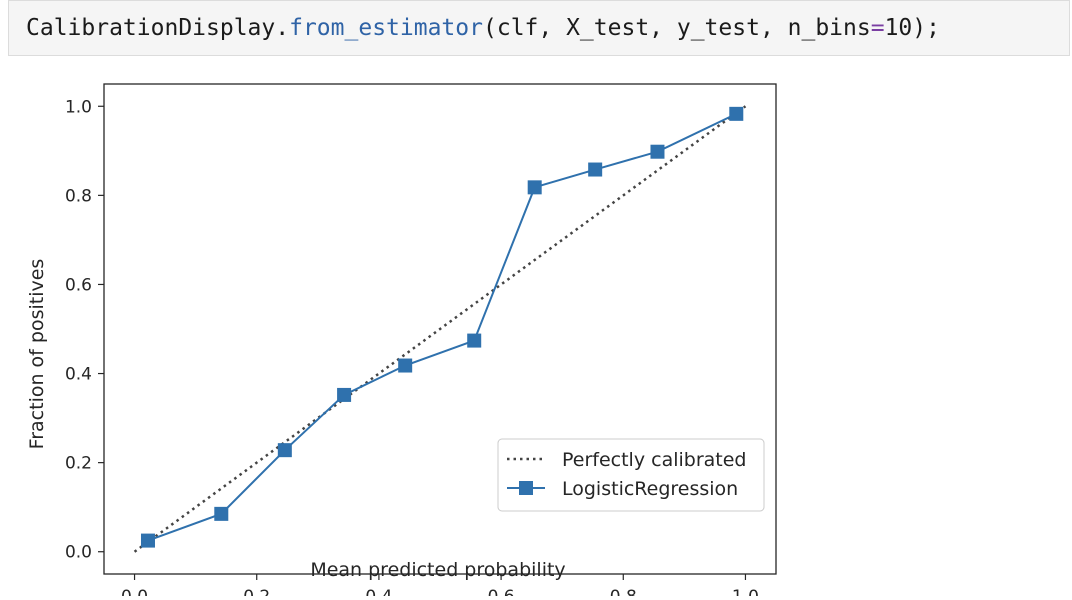 This screenshot has width=1072, height=600. Describe the element at coordinates (650, 489) in the screenshot. I see `legend-label-logistic: LogisticRegression` at that location.